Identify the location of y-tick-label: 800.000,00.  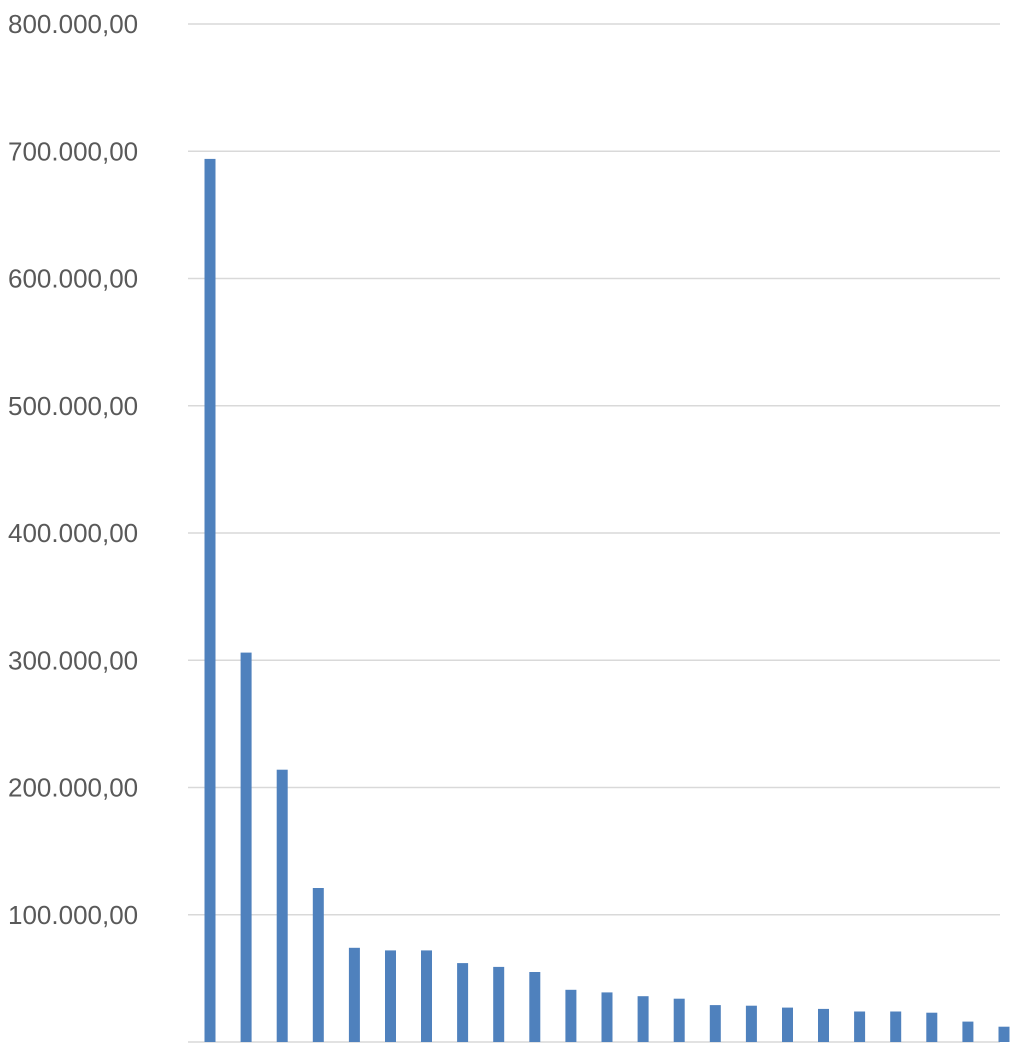
(73, 24).